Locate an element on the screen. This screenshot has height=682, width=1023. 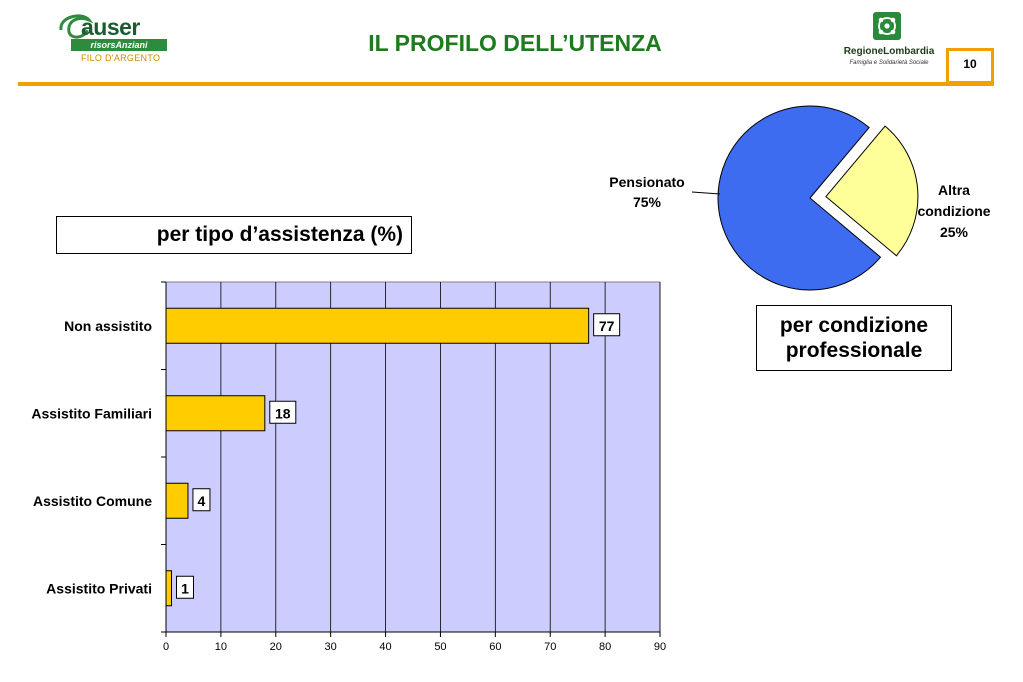
pie-slice-value-label: 25% is located at coordinates (954, 232).